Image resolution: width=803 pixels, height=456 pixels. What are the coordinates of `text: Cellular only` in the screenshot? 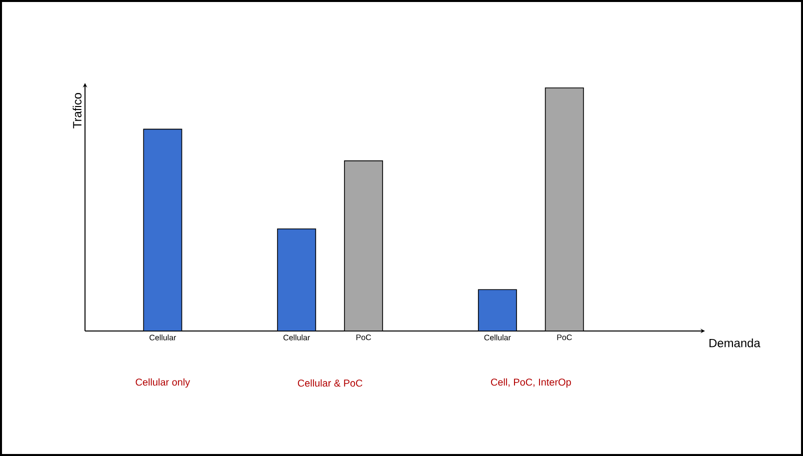 It's located at (163, 383).